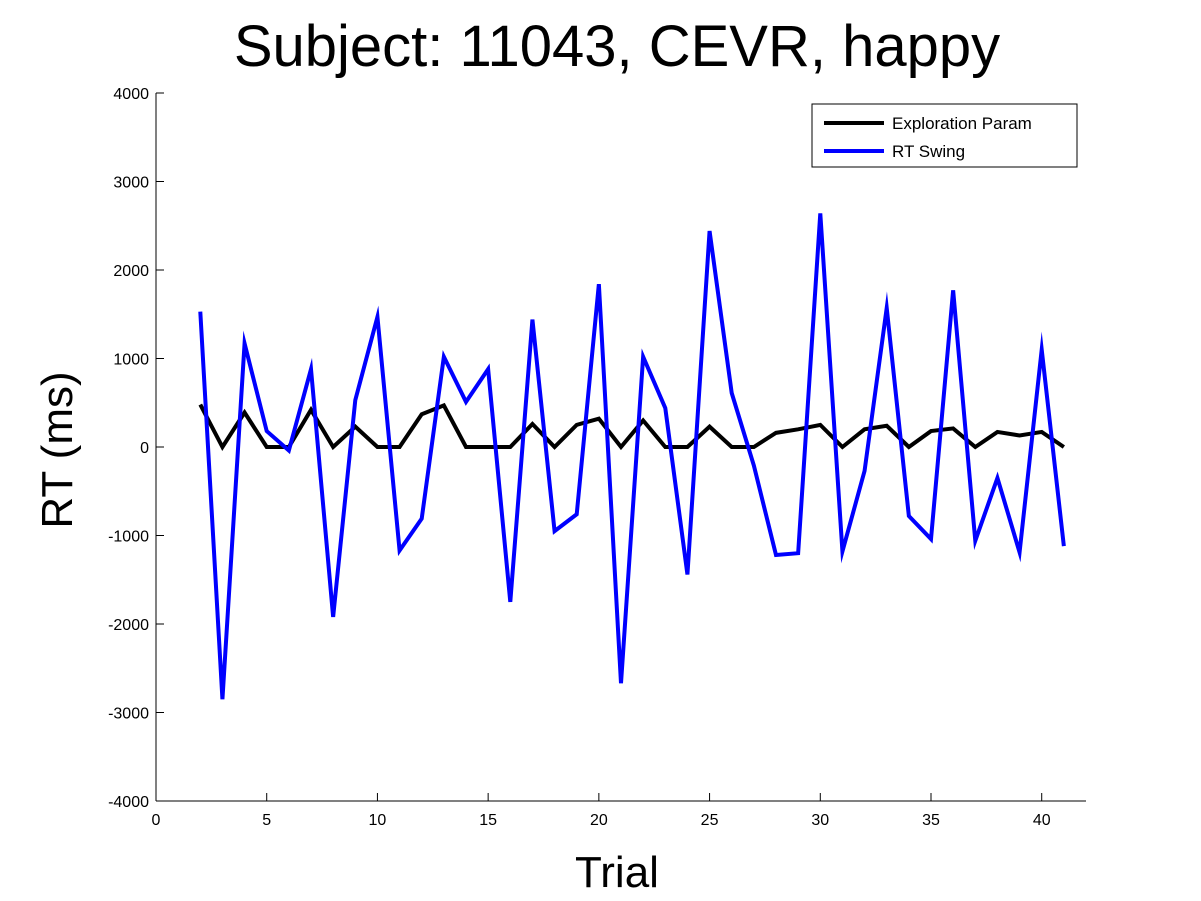 The image size is (1201, 901). I want to click on y-tick-label: -1000, so click(128, 537).